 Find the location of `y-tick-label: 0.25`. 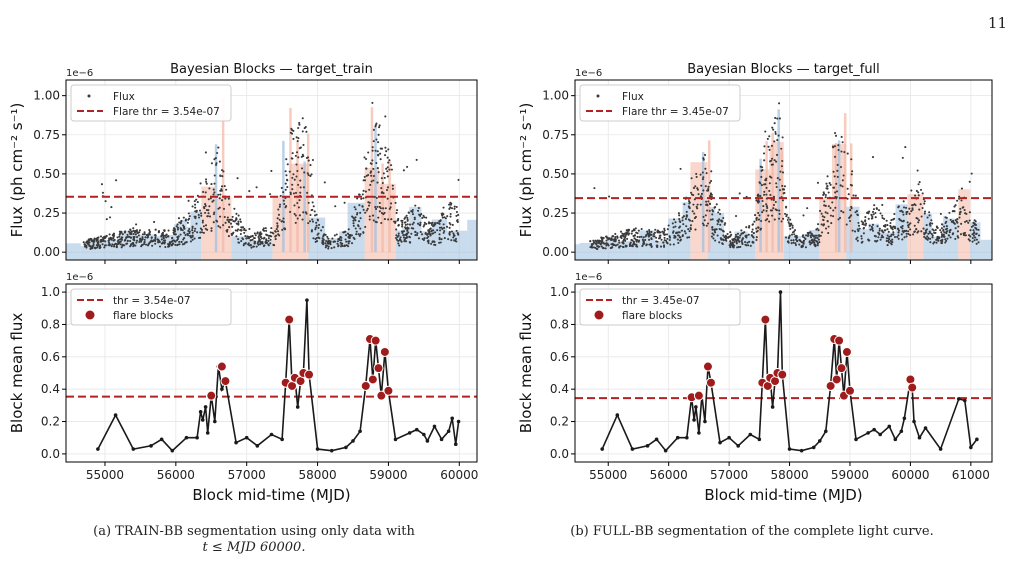

y-tick-label: 0.25 is located at coordinates (46, 213).